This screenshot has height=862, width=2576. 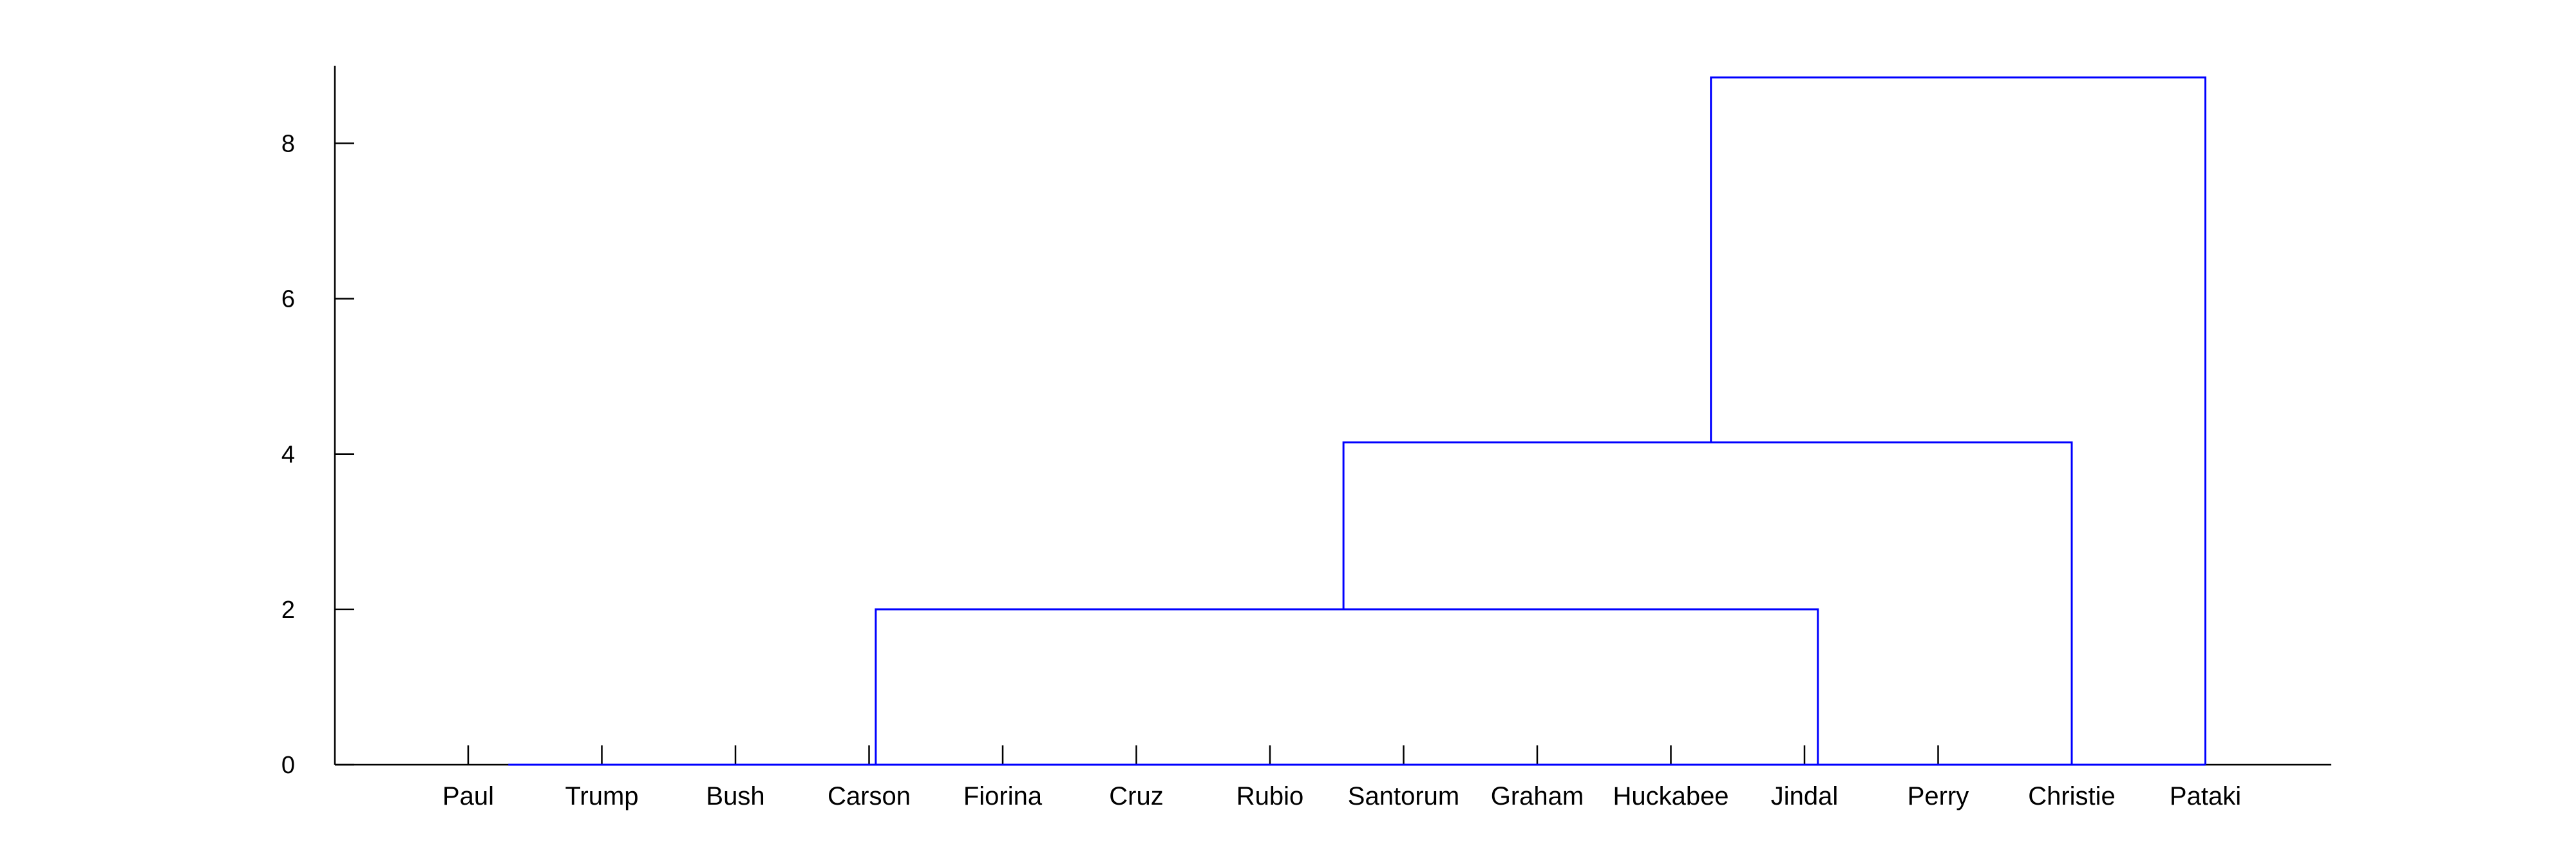 I want to click on y-tick-label: 4, so click(x=288, y=454).